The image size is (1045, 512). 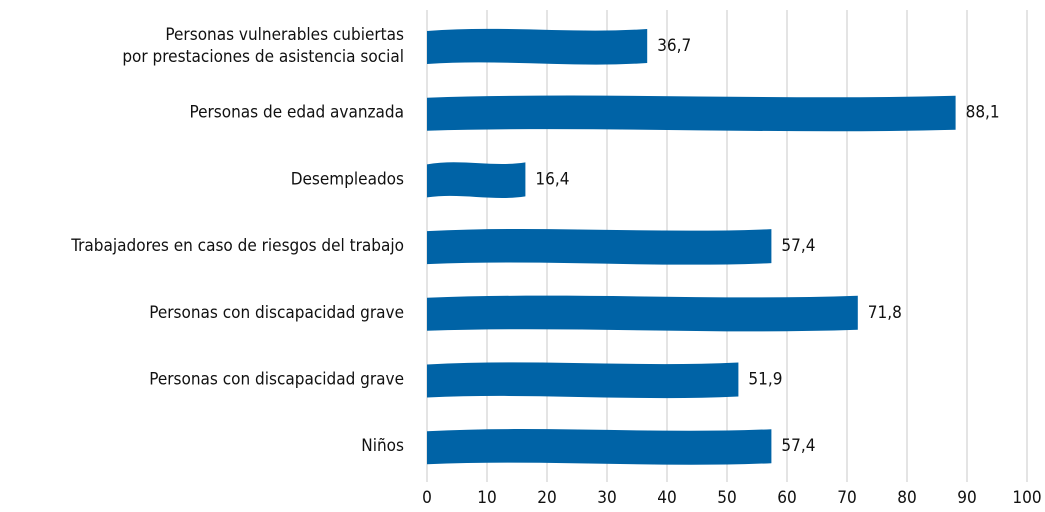 What do you see at coordinates (666, 498) in the screenshot?
I see `x-tick-label: 40` at bounding box center [666, 498].